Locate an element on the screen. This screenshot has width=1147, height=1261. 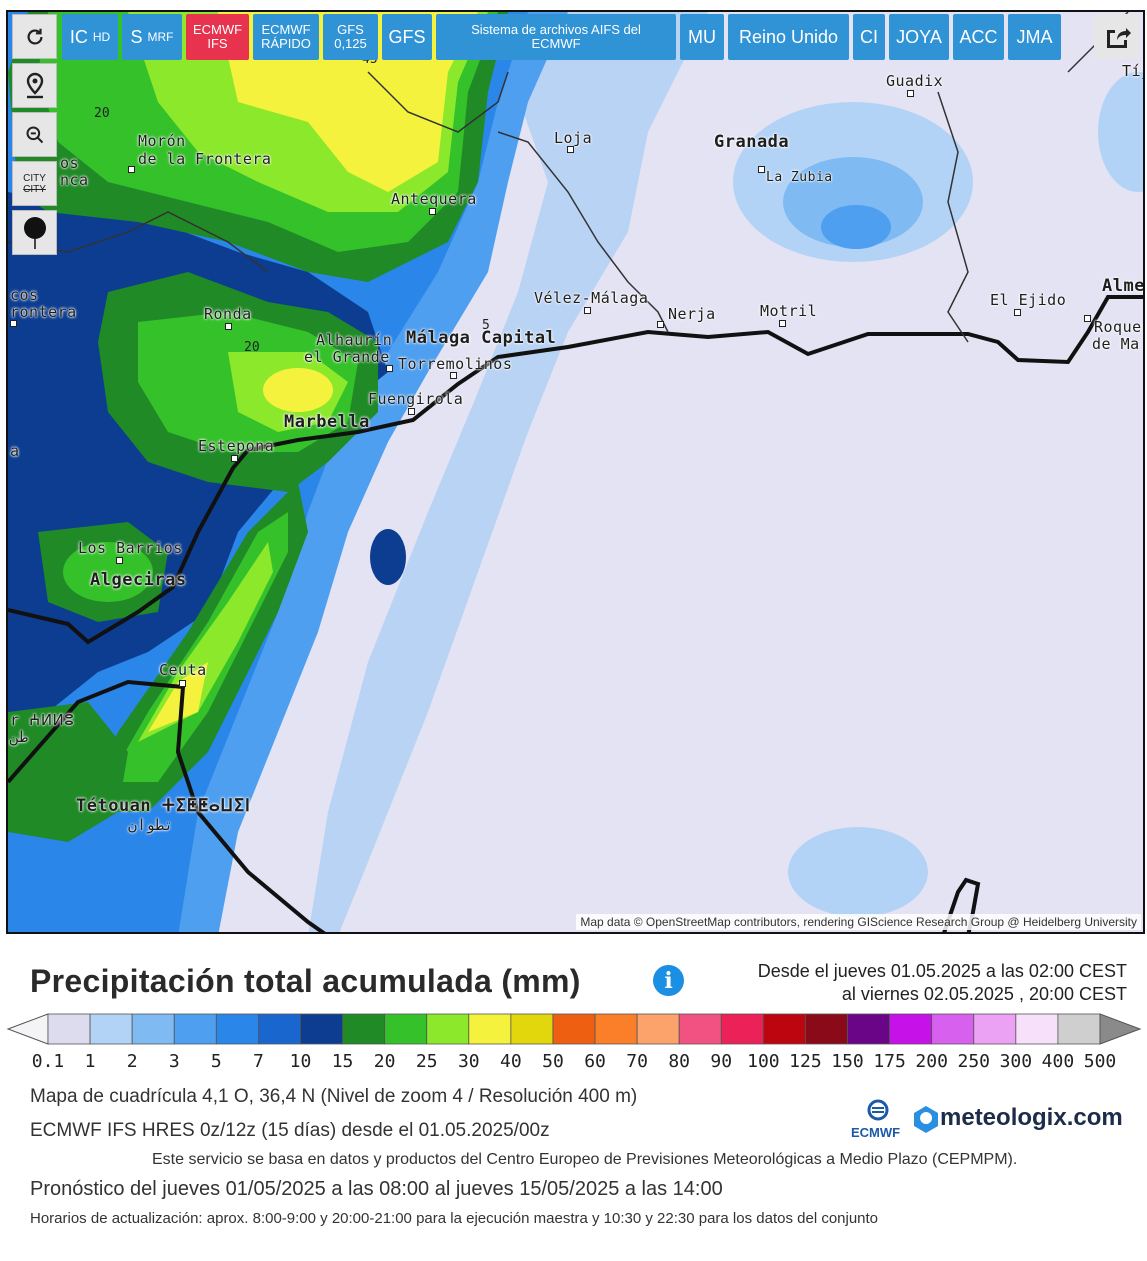
city-label: Tétouan ⵜⵉⵟⵟⴰⵡⵉⵏ is located at coordinates (163, 806).